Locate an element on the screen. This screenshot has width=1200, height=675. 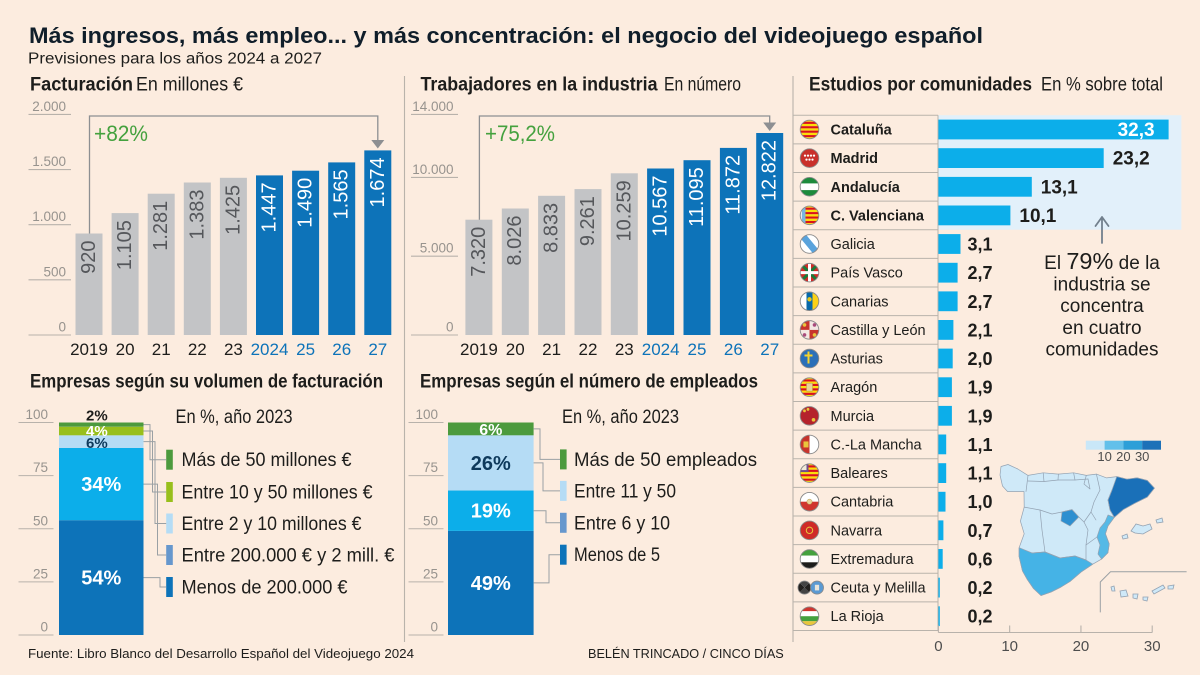
svg-text: 10 is located at coordinates (1104, 456).